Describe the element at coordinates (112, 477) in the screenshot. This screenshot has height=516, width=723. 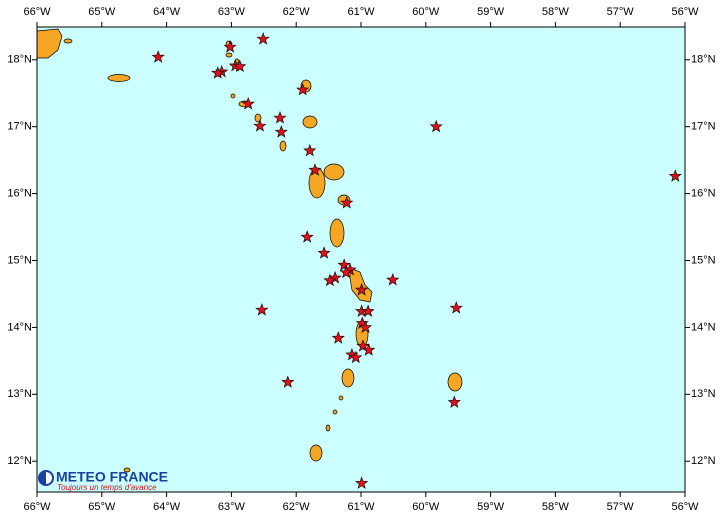
I see `logo-title: METEO FRANCE` at that location.